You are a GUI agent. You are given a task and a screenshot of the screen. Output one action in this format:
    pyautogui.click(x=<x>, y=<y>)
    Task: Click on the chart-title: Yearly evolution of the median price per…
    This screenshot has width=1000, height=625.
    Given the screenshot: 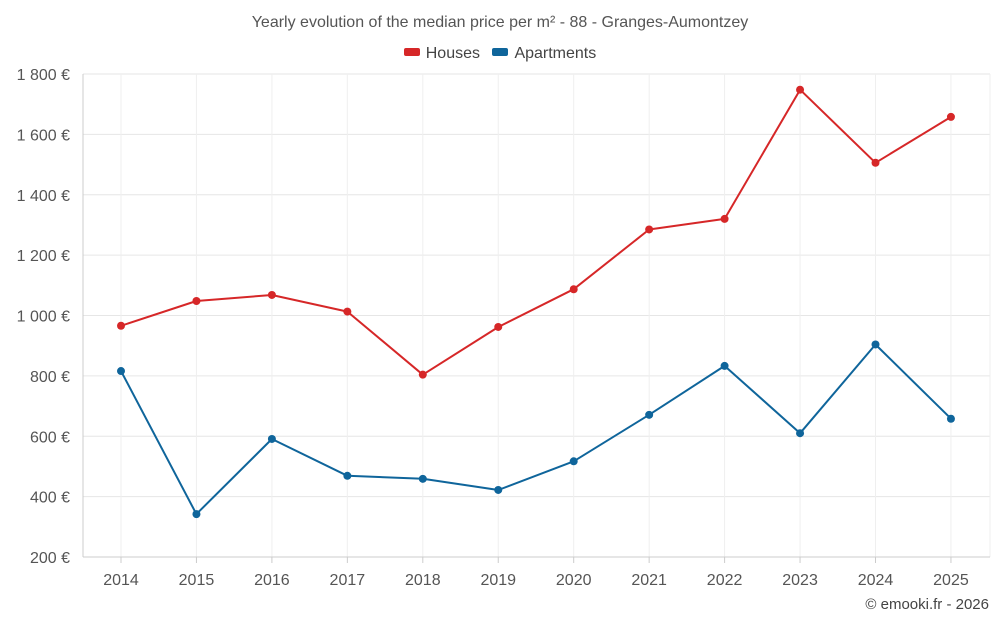 What is the action you would take?
    pyautogui.click(x=500, y=22)
    